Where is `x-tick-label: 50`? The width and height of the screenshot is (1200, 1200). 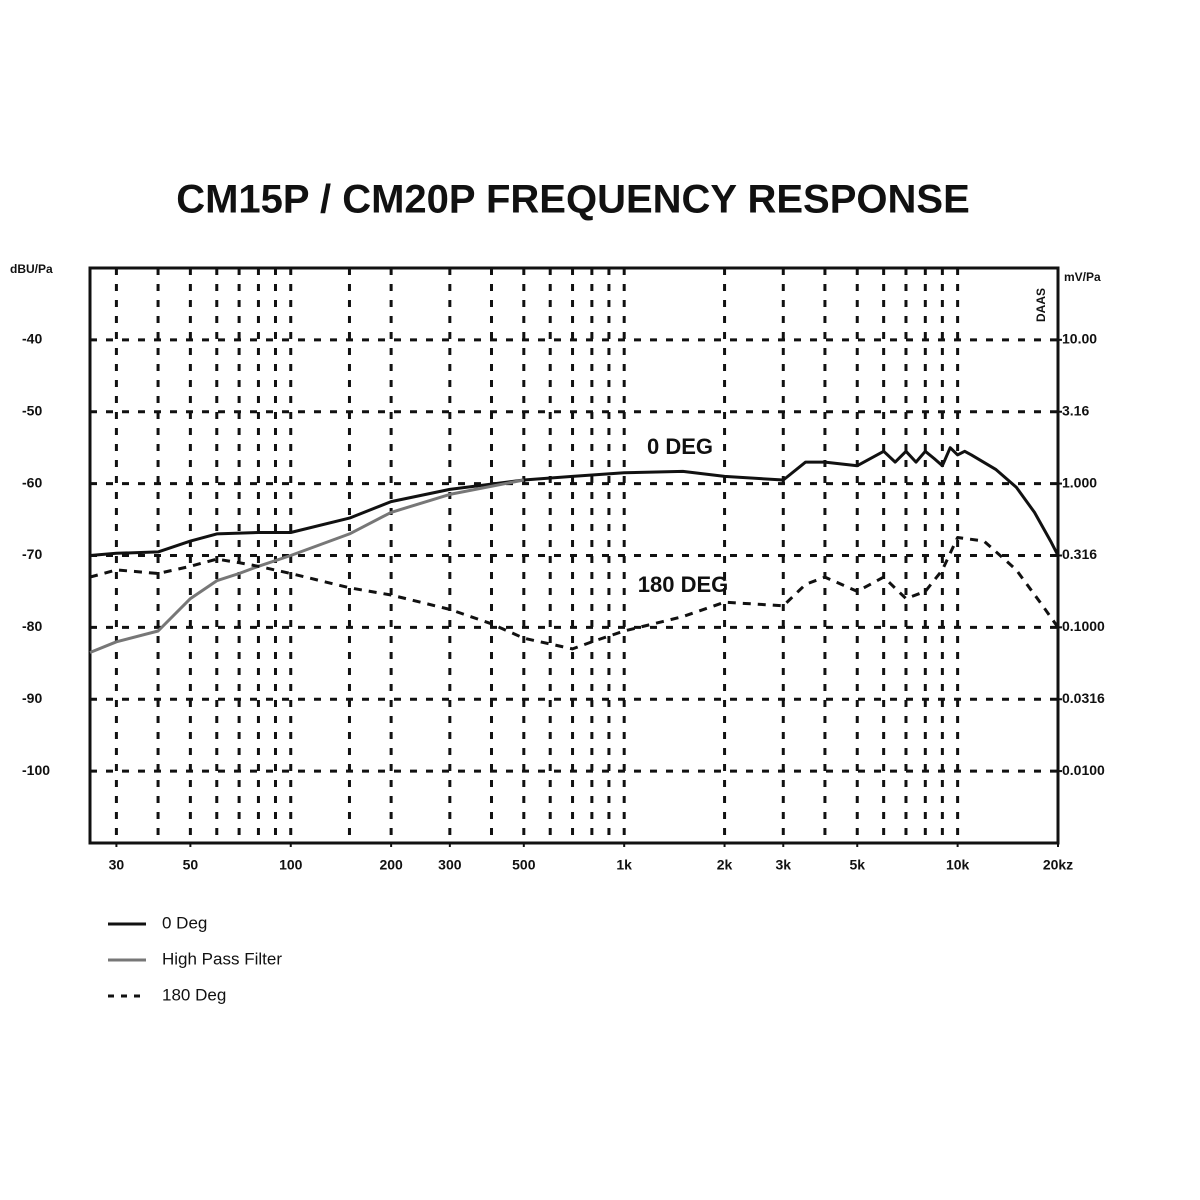 x-tick-label: 50 is located at coordinates (191, 865).